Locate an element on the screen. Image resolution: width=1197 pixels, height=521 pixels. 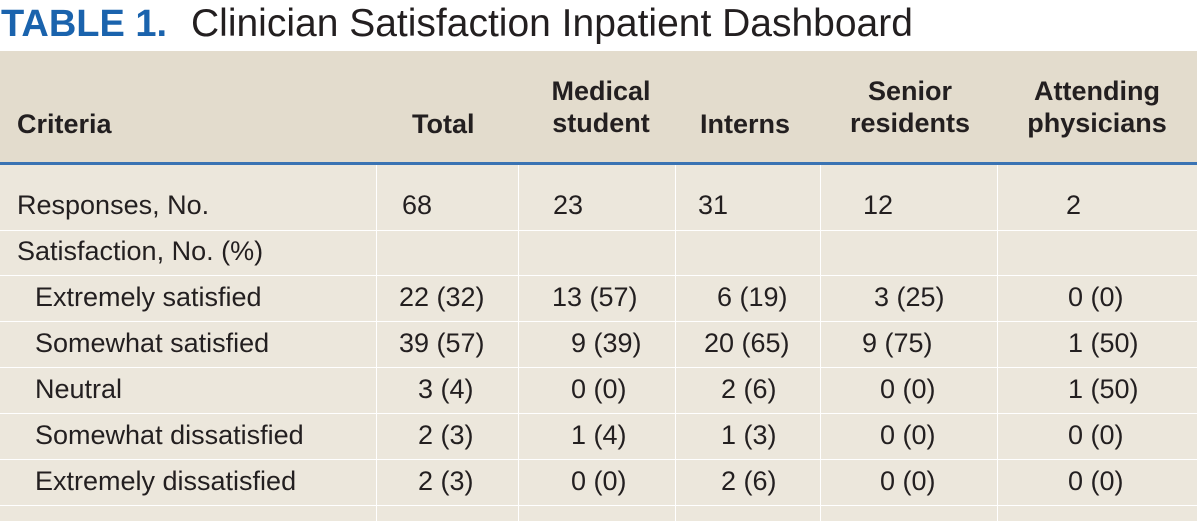
cell-senior-residents: 9 (75) is located at coordinates (897, 343).